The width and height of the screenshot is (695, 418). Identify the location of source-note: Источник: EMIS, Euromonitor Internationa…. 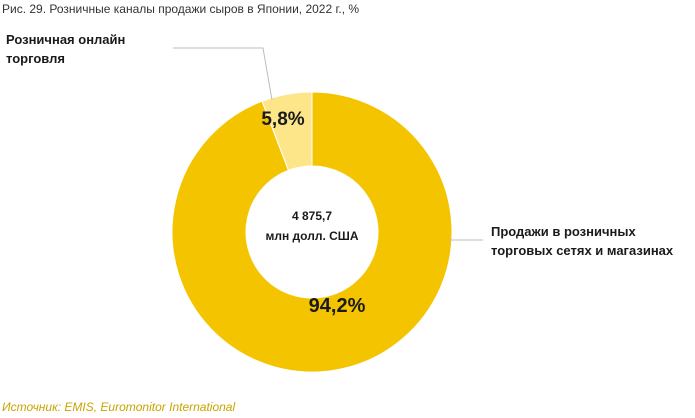
(119, 407).